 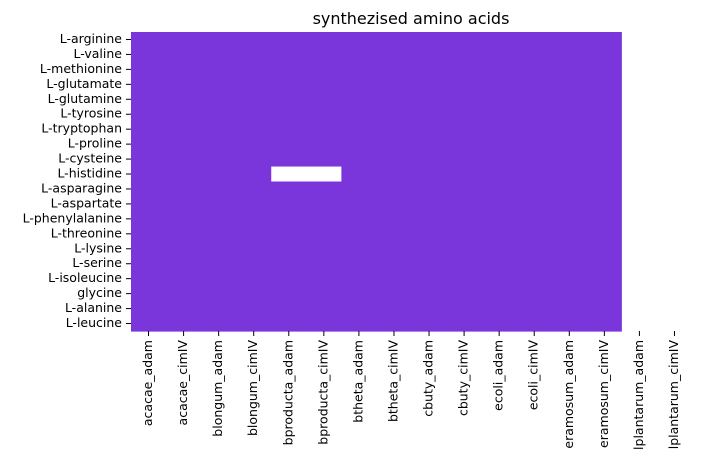 I want to click on y-tick-label: L-valine, so click(x=97, y=53).